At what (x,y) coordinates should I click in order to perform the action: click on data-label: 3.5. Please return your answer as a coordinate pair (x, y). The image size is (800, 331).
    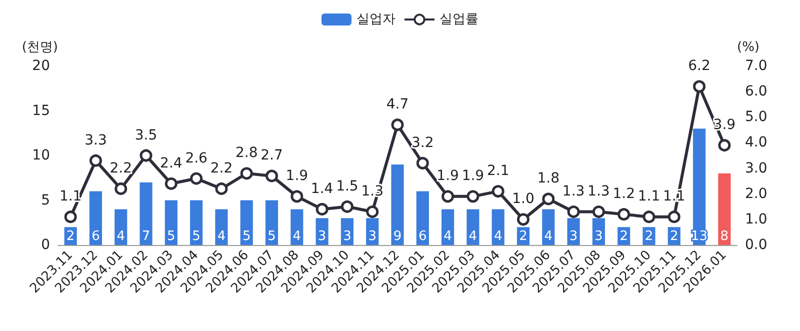
    Looking at the image, I should click on (146, 135).